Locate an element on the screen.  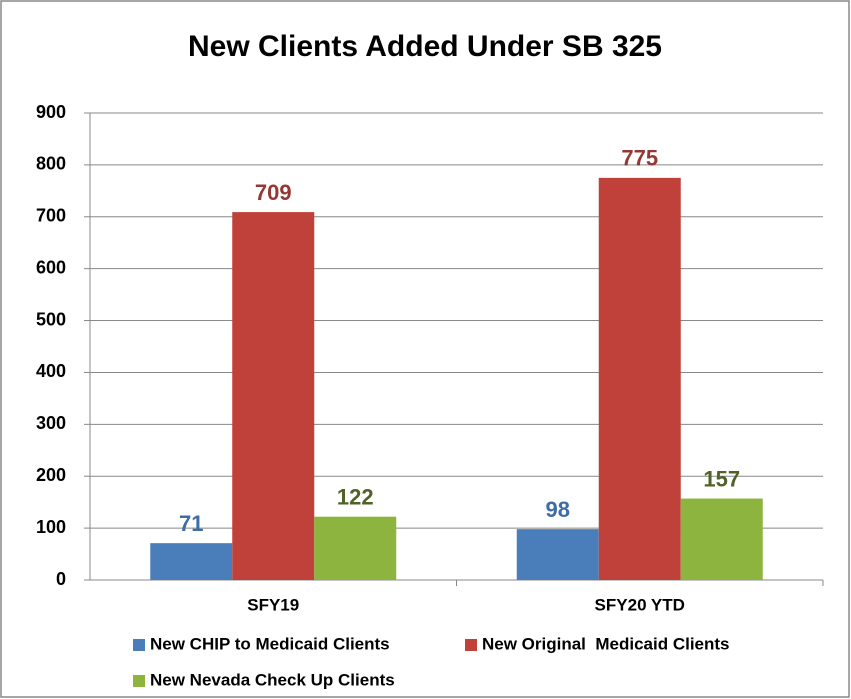
y-tick-label: 200 is located at coordinates (51, 475).